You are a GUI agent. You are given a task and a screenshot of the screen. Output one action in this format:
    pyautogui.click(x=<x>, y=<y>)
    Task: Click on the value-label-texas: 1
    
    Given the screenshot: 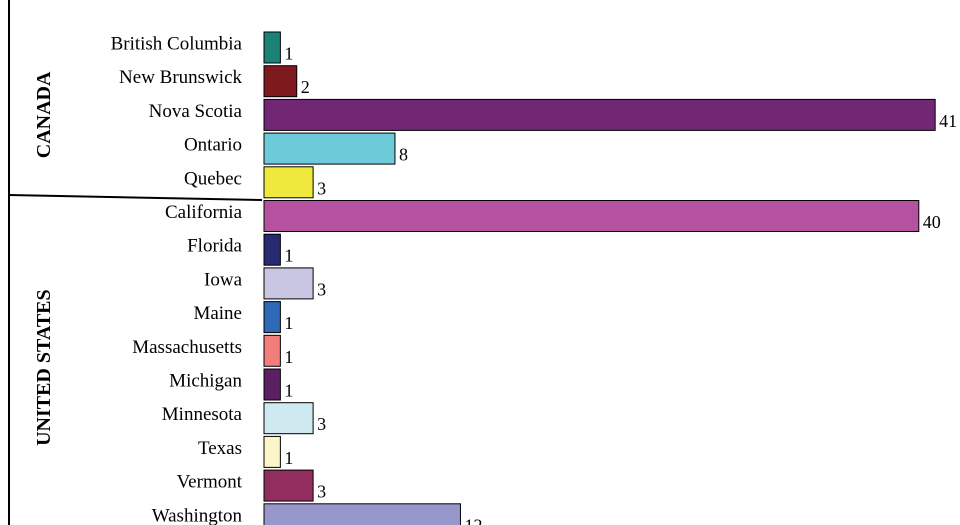 What is the action you would take?
    pyautogui.click(x=288, y=458)
    